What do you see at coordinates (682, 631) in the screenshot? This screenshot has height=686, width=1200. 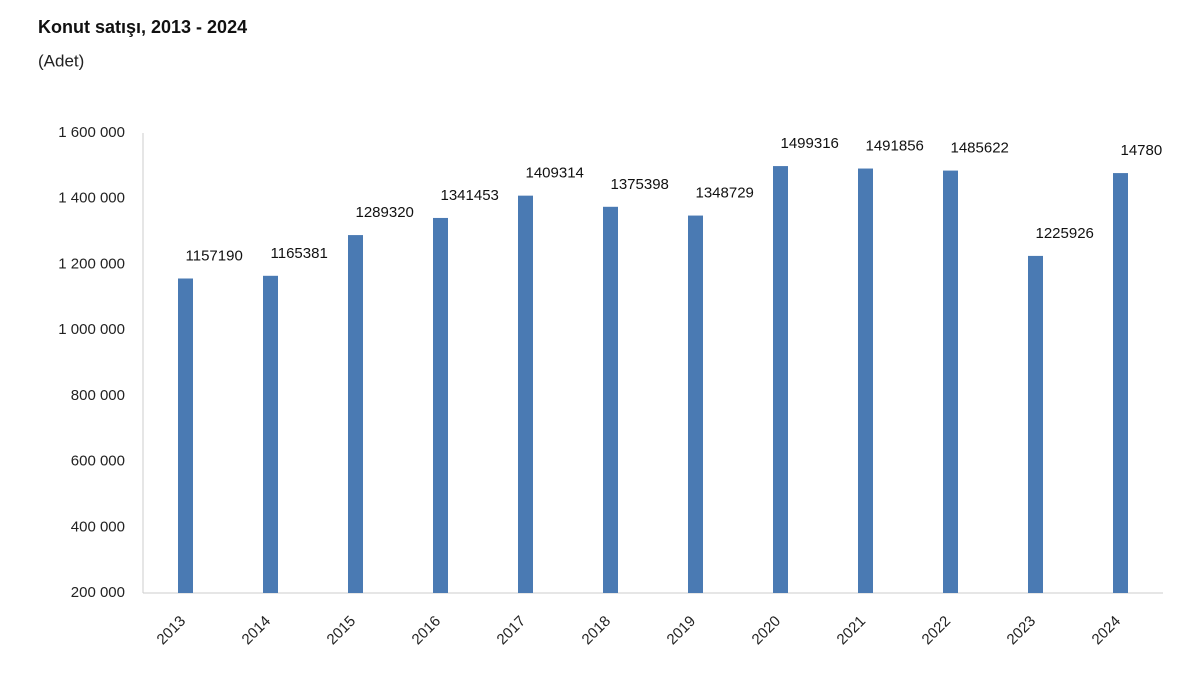 I see `x-tick-label: 2019` at bounding box center [682, 631].